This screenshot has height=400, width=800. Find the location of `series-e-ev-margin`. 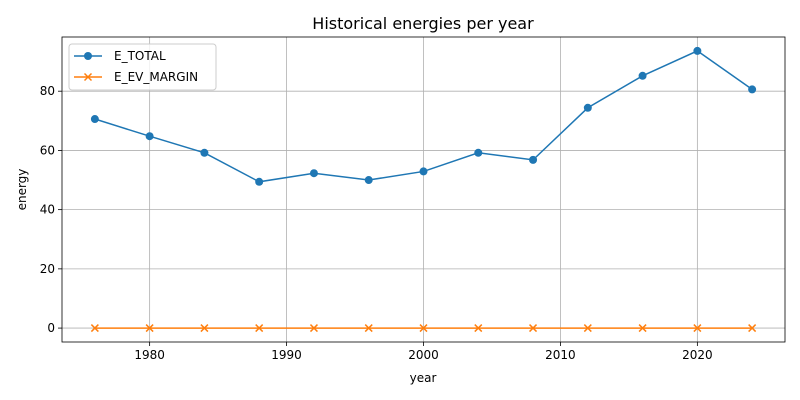

series-e-ev-margin is located at coordinates (423, 328).